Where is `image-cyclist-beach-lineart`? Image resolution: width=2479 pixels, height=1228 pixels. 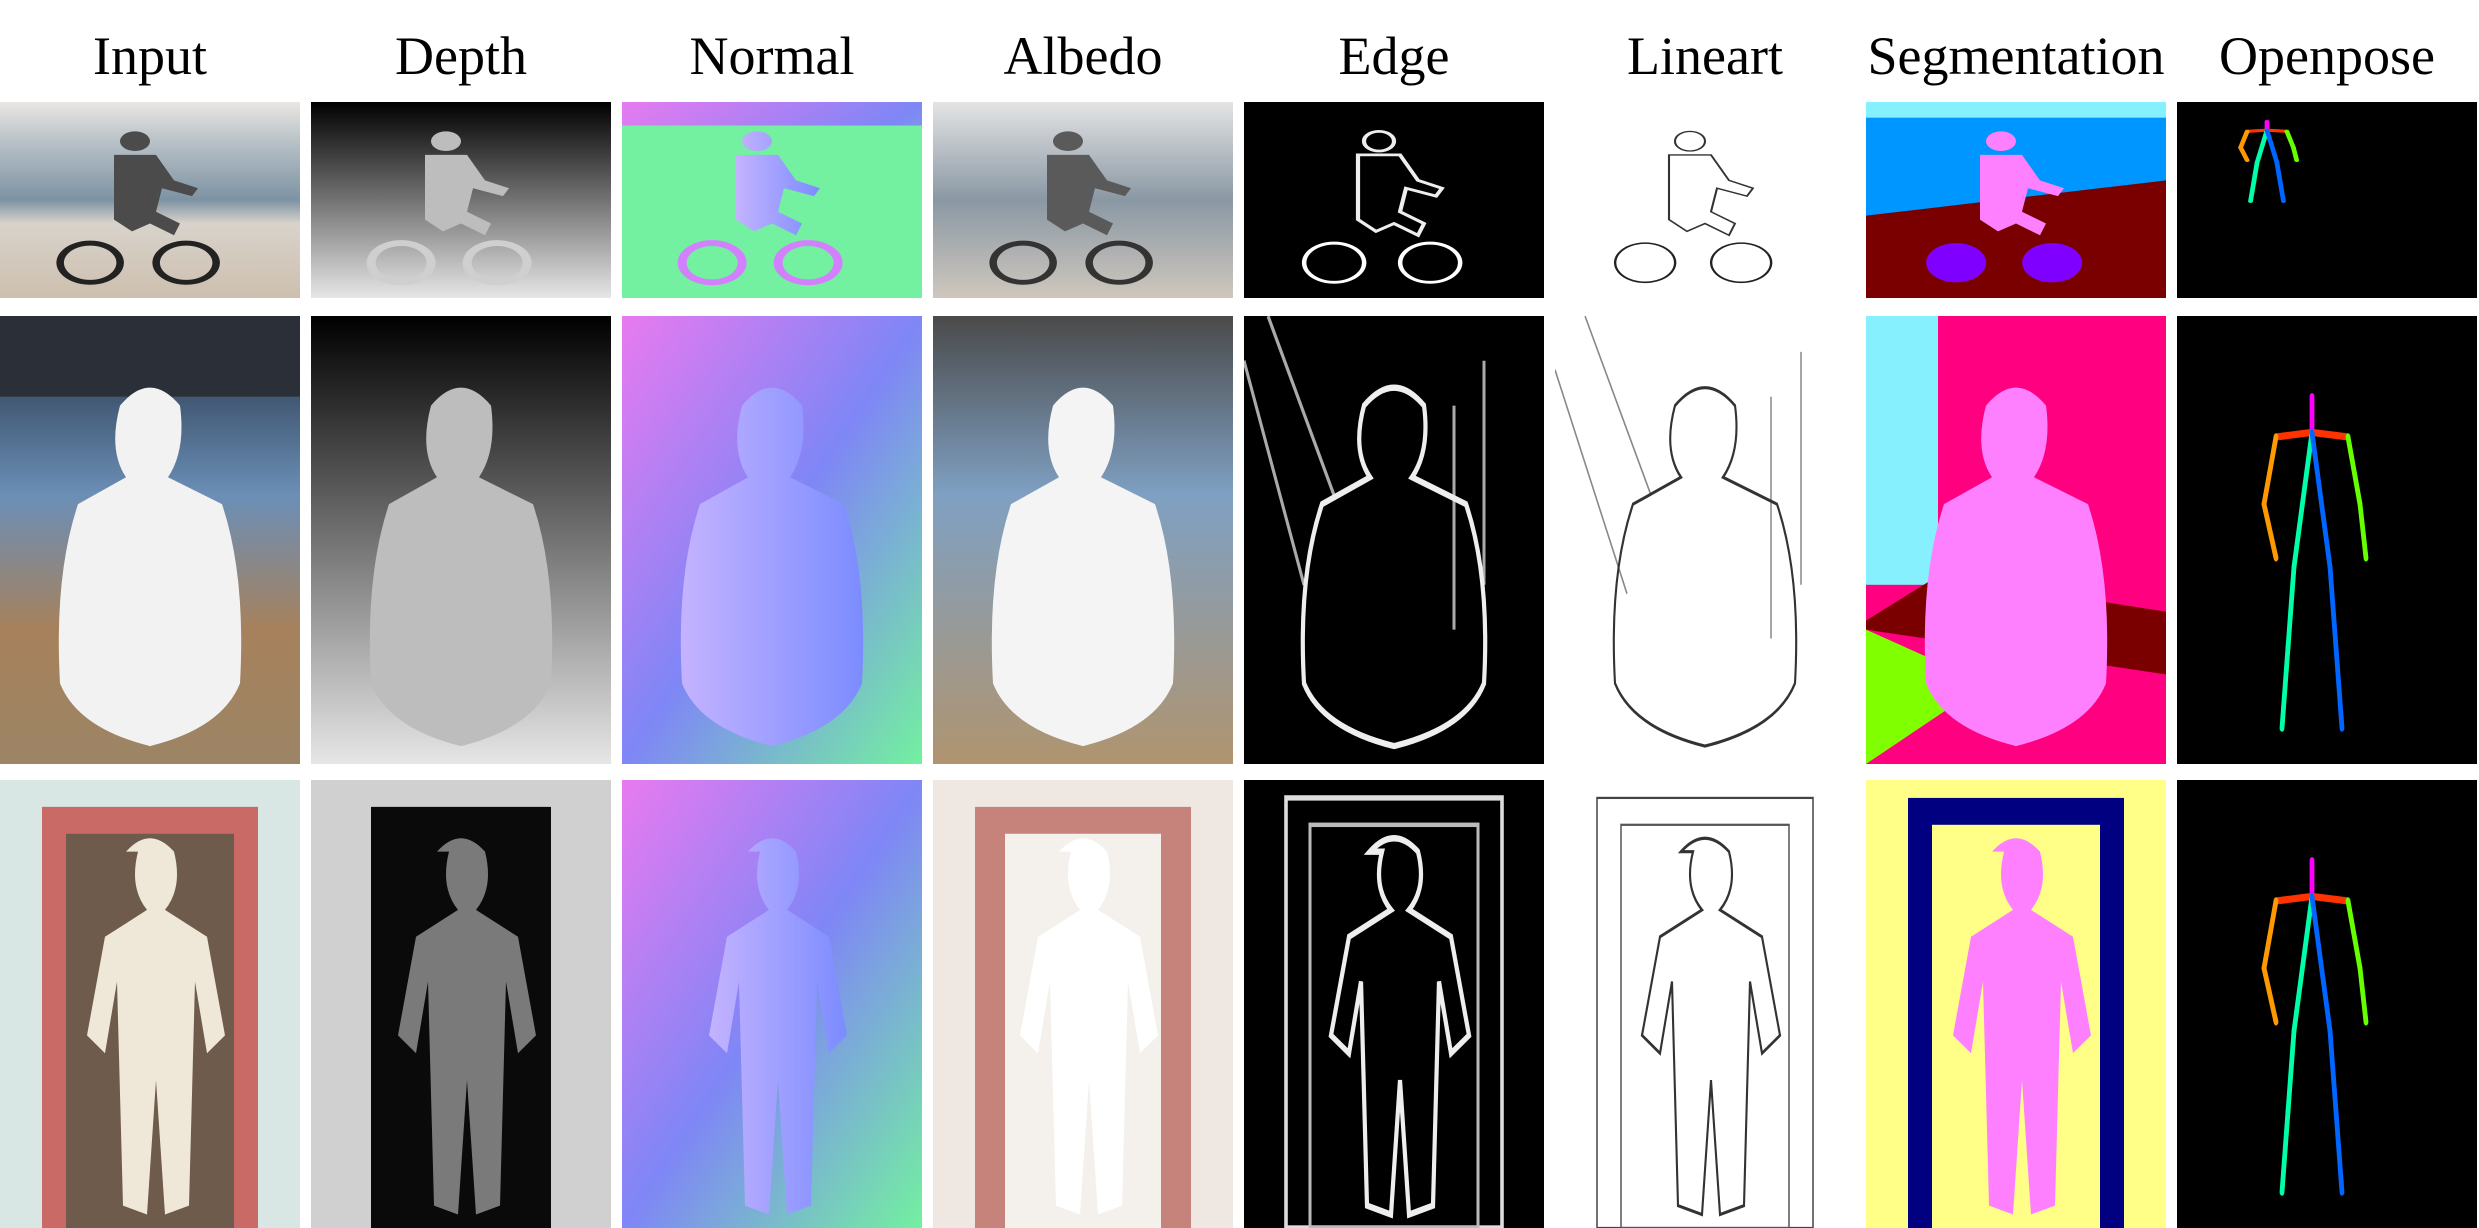 image-cyclist-beach-lineart is located at coordinates (1705, 200).